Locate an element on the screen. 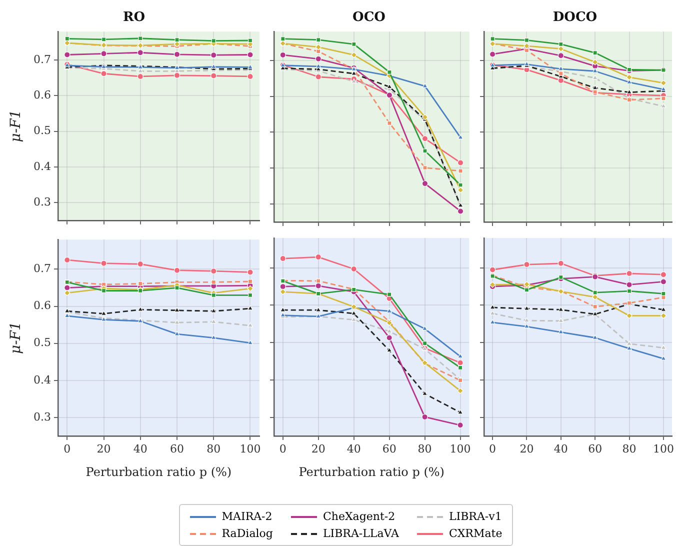  legend-label: LIBRA-v1 is located at coordinates (475, 516).